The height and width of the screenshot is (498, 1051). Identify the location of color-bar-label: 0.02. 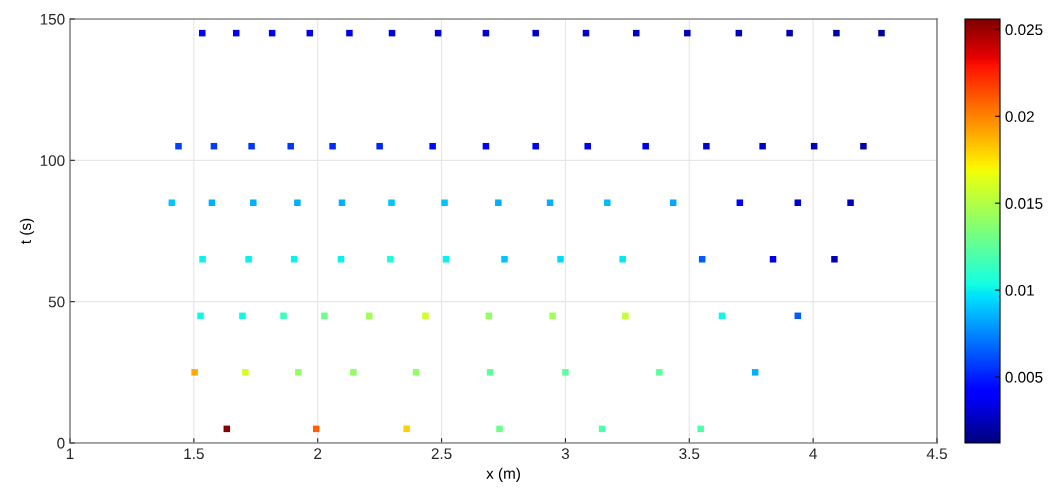
(1019, 116).